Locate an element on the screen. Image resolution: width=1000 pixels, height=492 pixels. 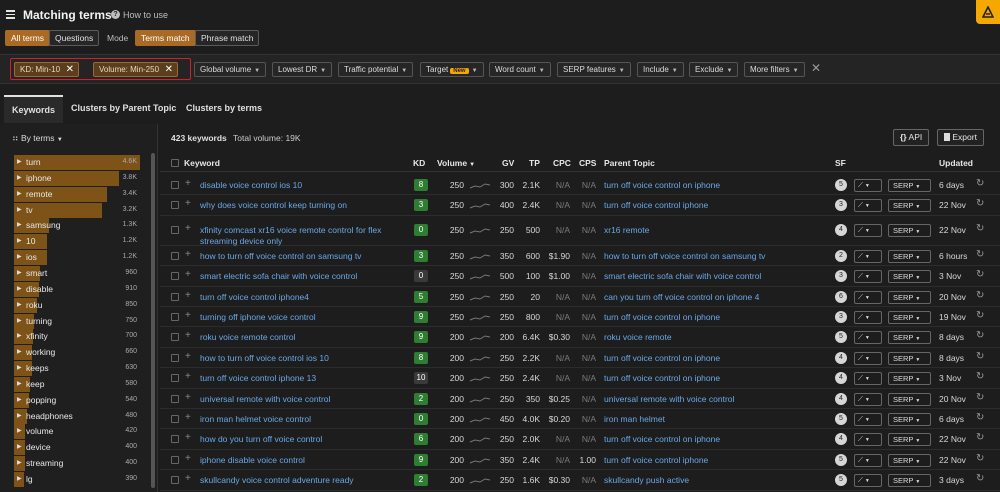
help-icon: ? is located at coordinates (115, 14).